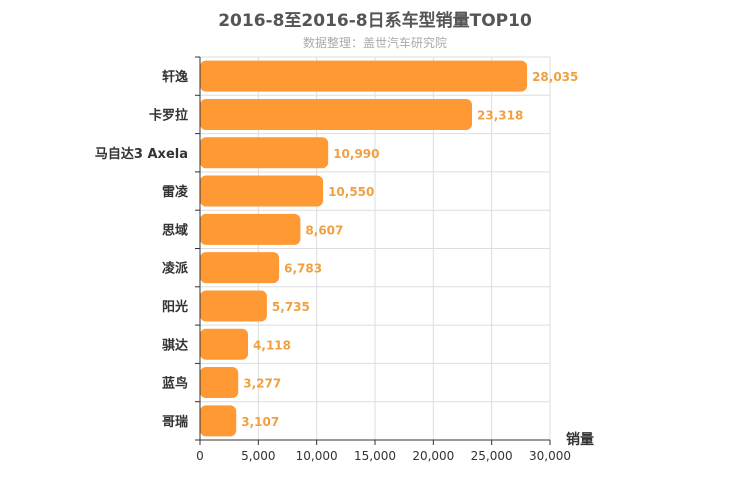 This screenshot has height=500, width=750. Describe the element at coordinates (272, 345) in the screenshot. I see `value-label: 4,118` at that location.